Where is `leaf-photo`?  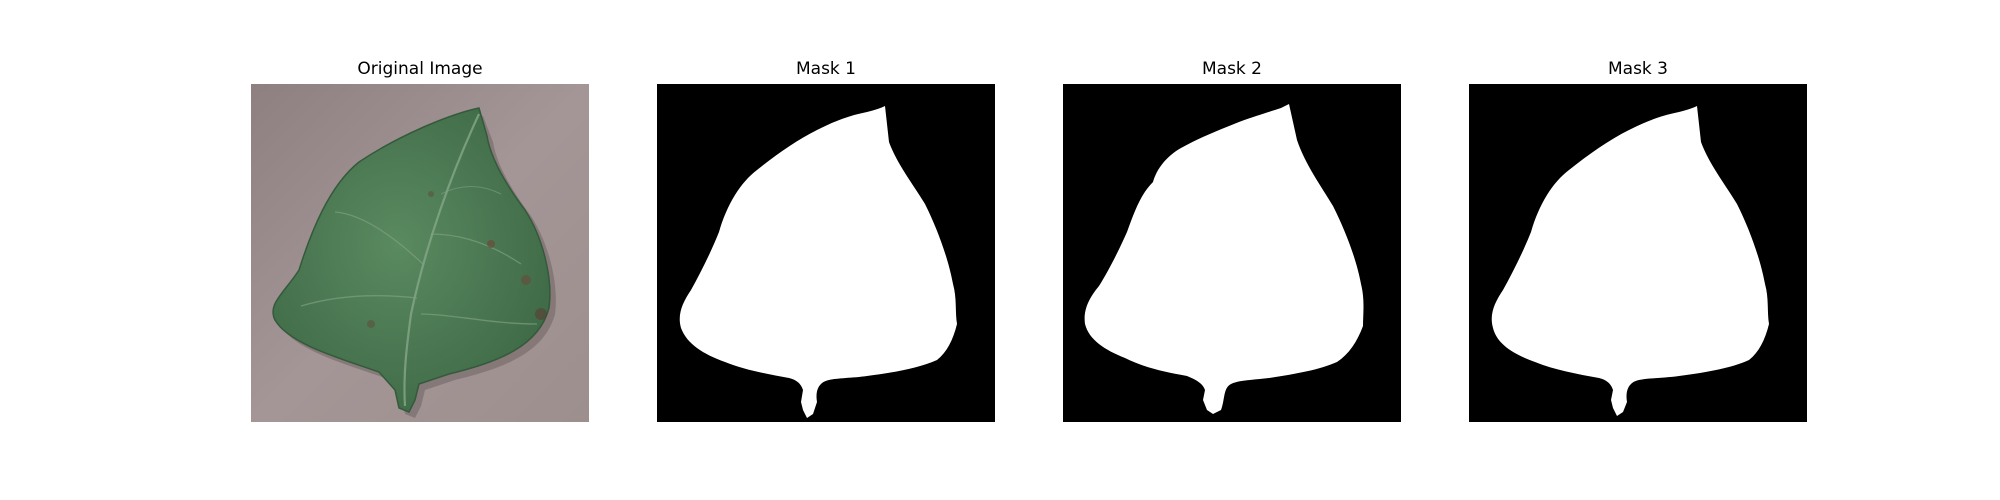 leaf-photo is located at coordinates (420, 253).